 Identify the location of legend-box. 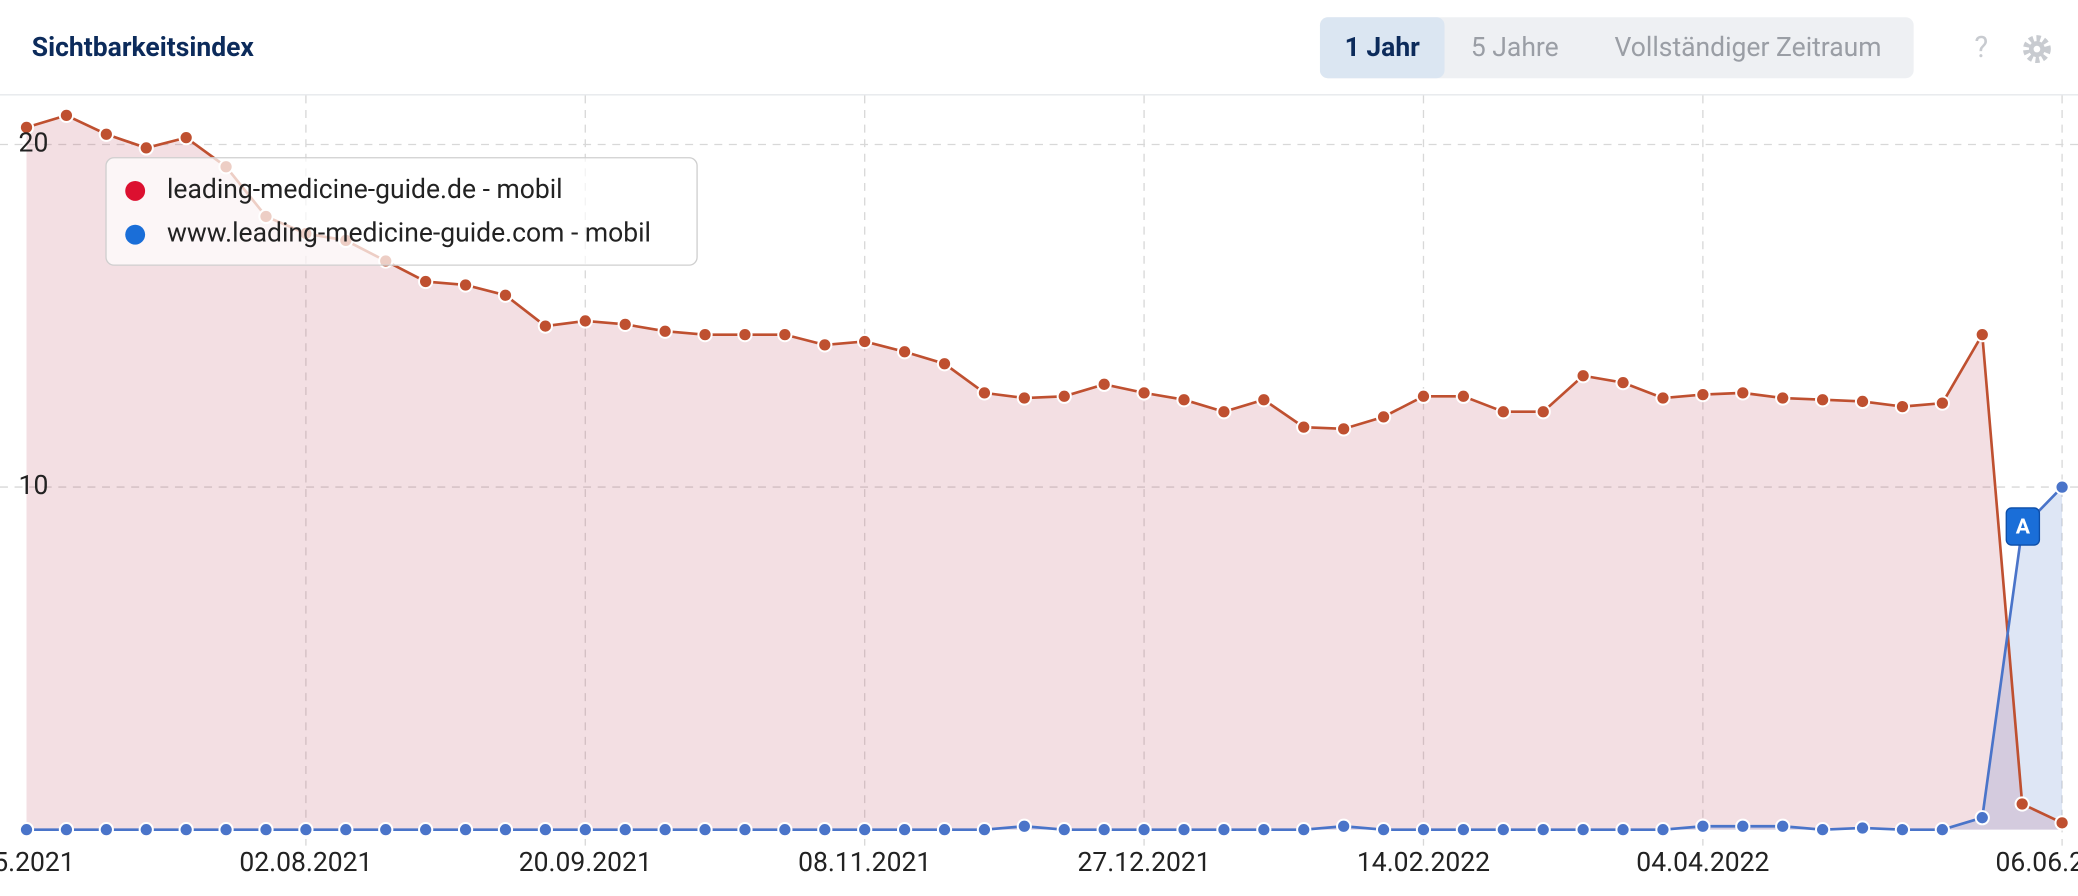
(401, 211).